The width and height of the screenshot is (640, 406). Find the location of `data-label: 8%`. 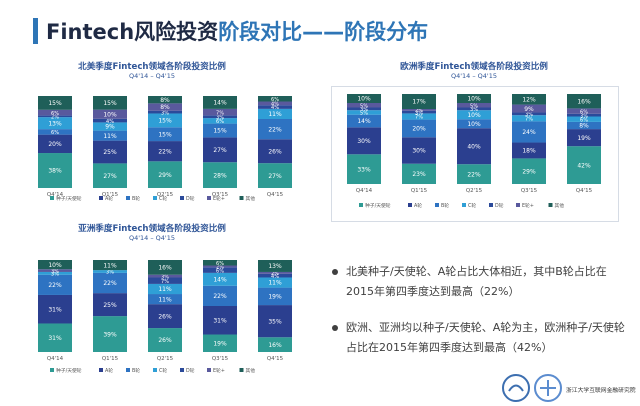

data-label: 8% is located at coordinates (165, 100).